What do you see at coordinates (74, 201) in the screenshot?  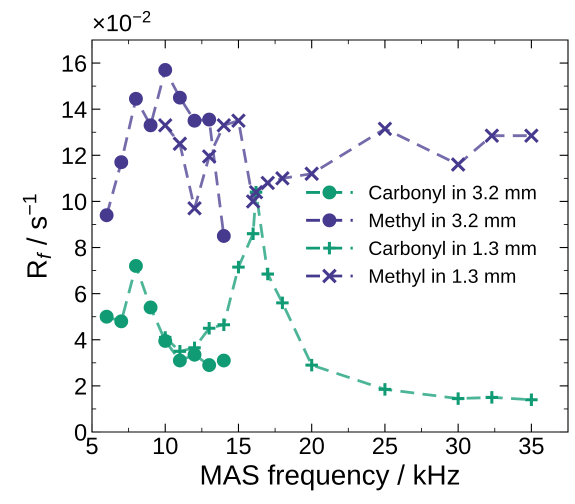 I see `y-tick-label: 10` at bounding box center [74, 201].